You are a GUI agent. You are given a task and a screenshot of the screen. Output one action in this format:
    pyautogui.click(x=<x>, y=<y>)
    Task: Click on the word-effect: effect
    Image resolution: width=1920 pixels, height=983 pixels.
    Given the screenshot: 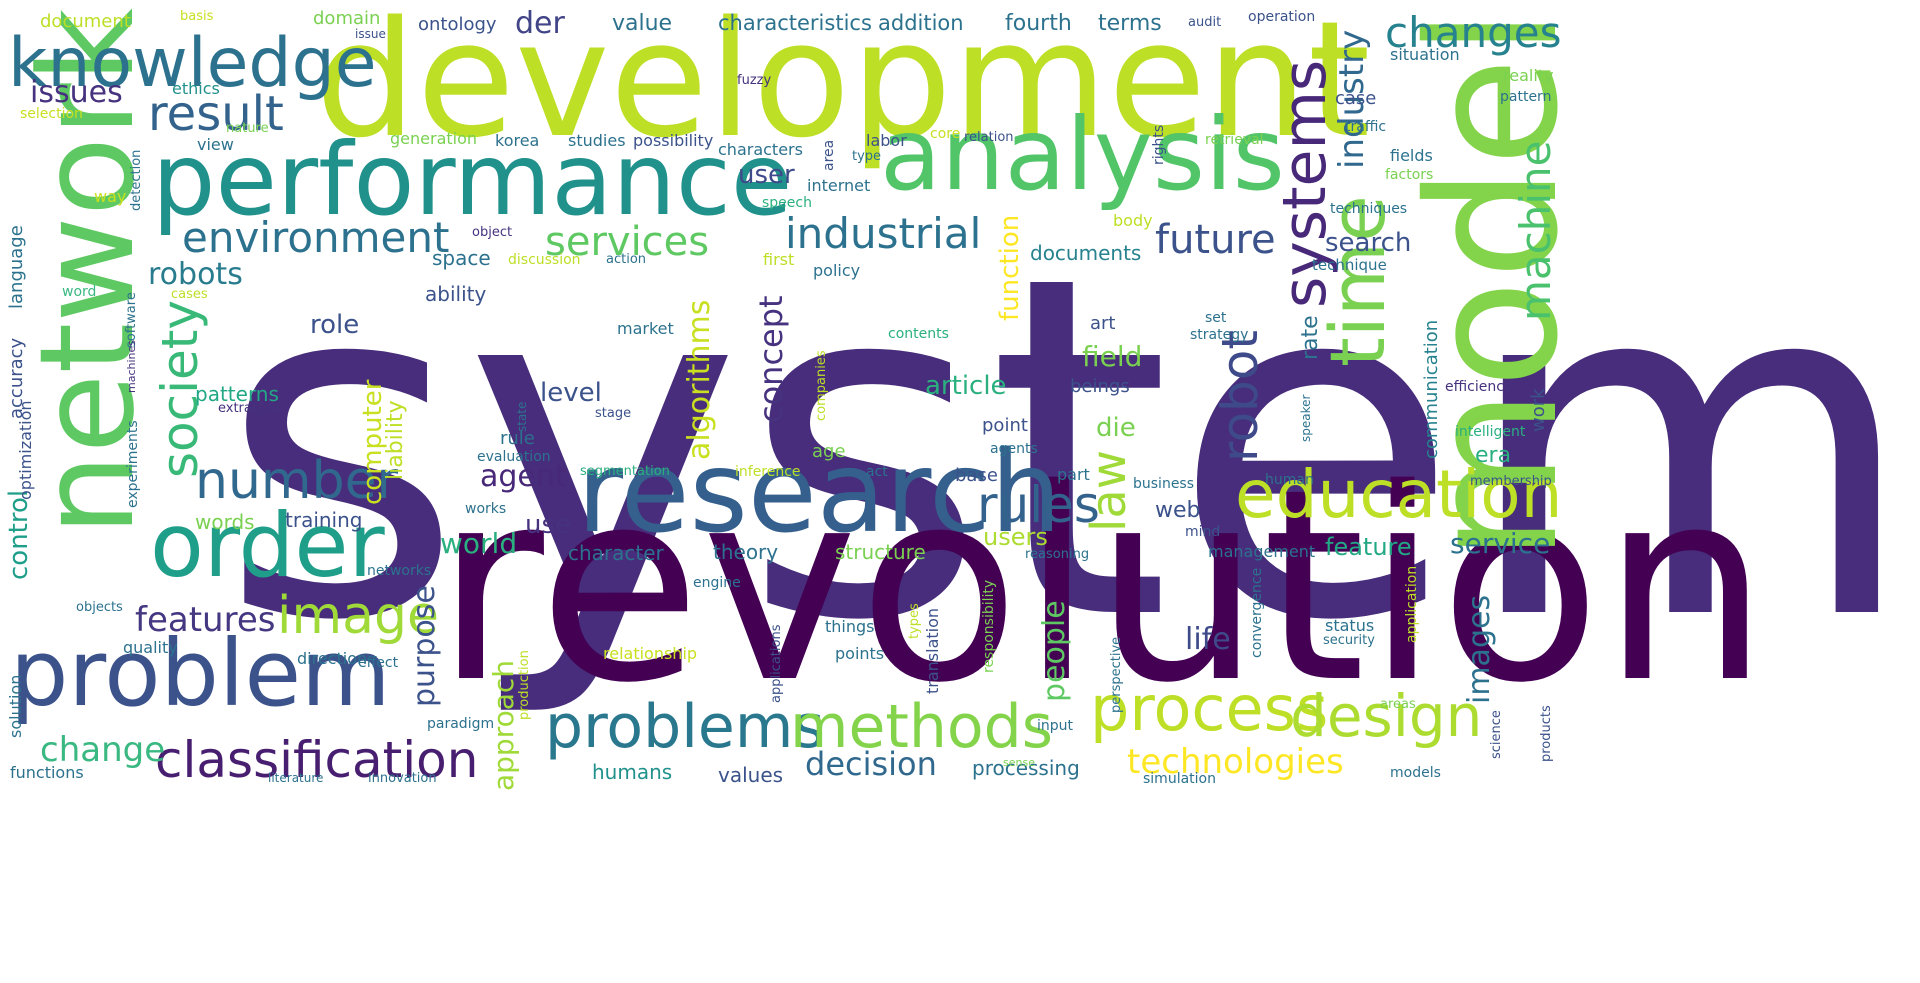 What is the action you would take?
    pyautogui.click(x=378, y=663)
    